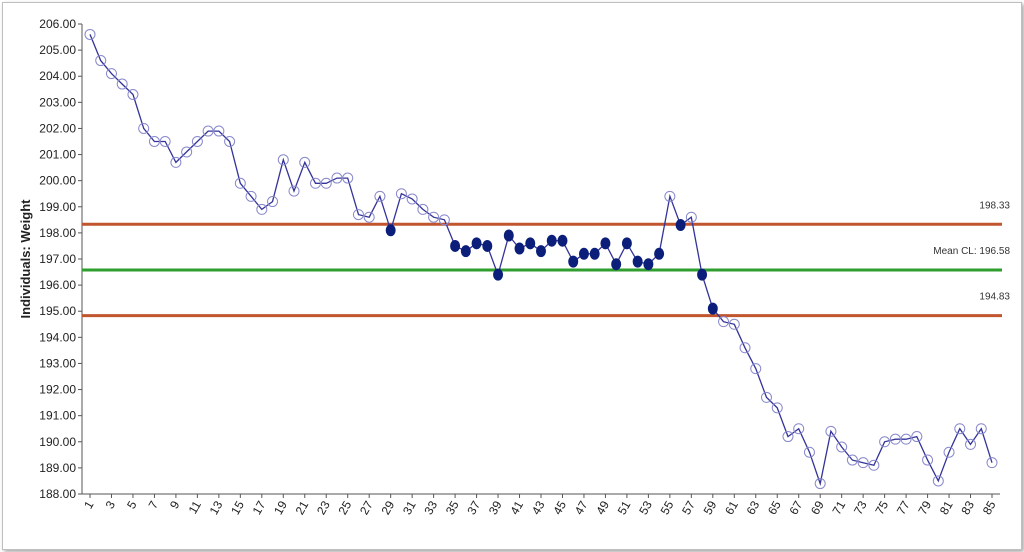 The width and height of the screenshot is (1024, 552). I want to click on x-tick-label: 59, so click(710, 507).